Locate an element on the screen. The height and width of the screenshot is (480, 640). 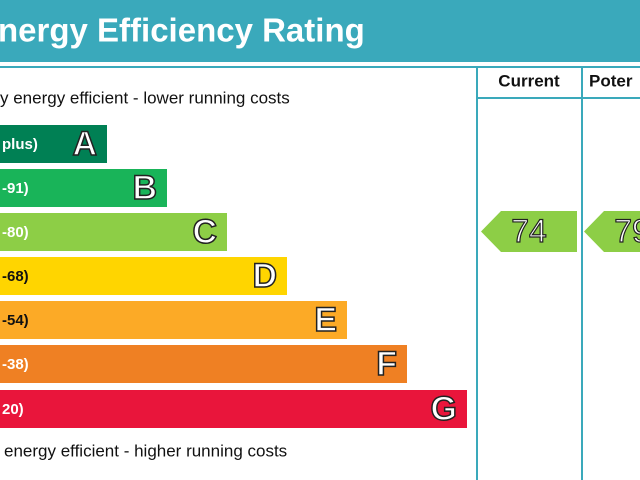
top-note: y energy efficient - lower running costs is located at coordinates (145, 97).